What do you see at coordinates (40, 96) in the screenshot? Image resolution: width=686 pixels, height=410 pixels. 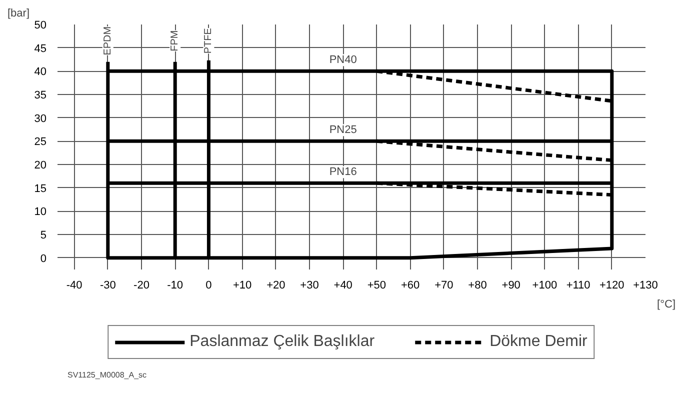 I see `y-tick-label: 35` at bounding box center [40, 96].